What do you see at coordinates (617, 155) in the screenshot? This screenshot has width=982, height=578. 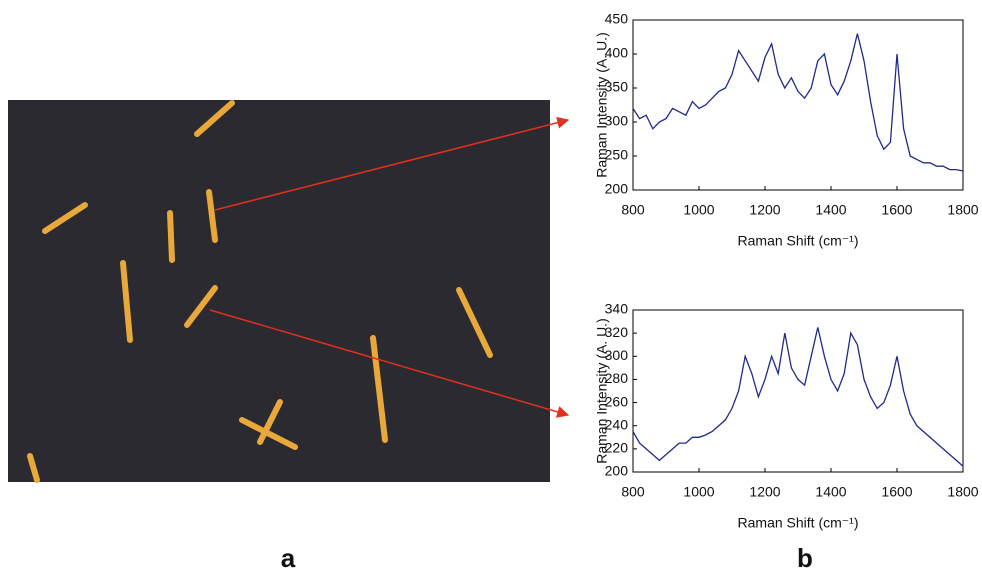 I see `y-tick-label: 250` at bounding box center [617, 155].